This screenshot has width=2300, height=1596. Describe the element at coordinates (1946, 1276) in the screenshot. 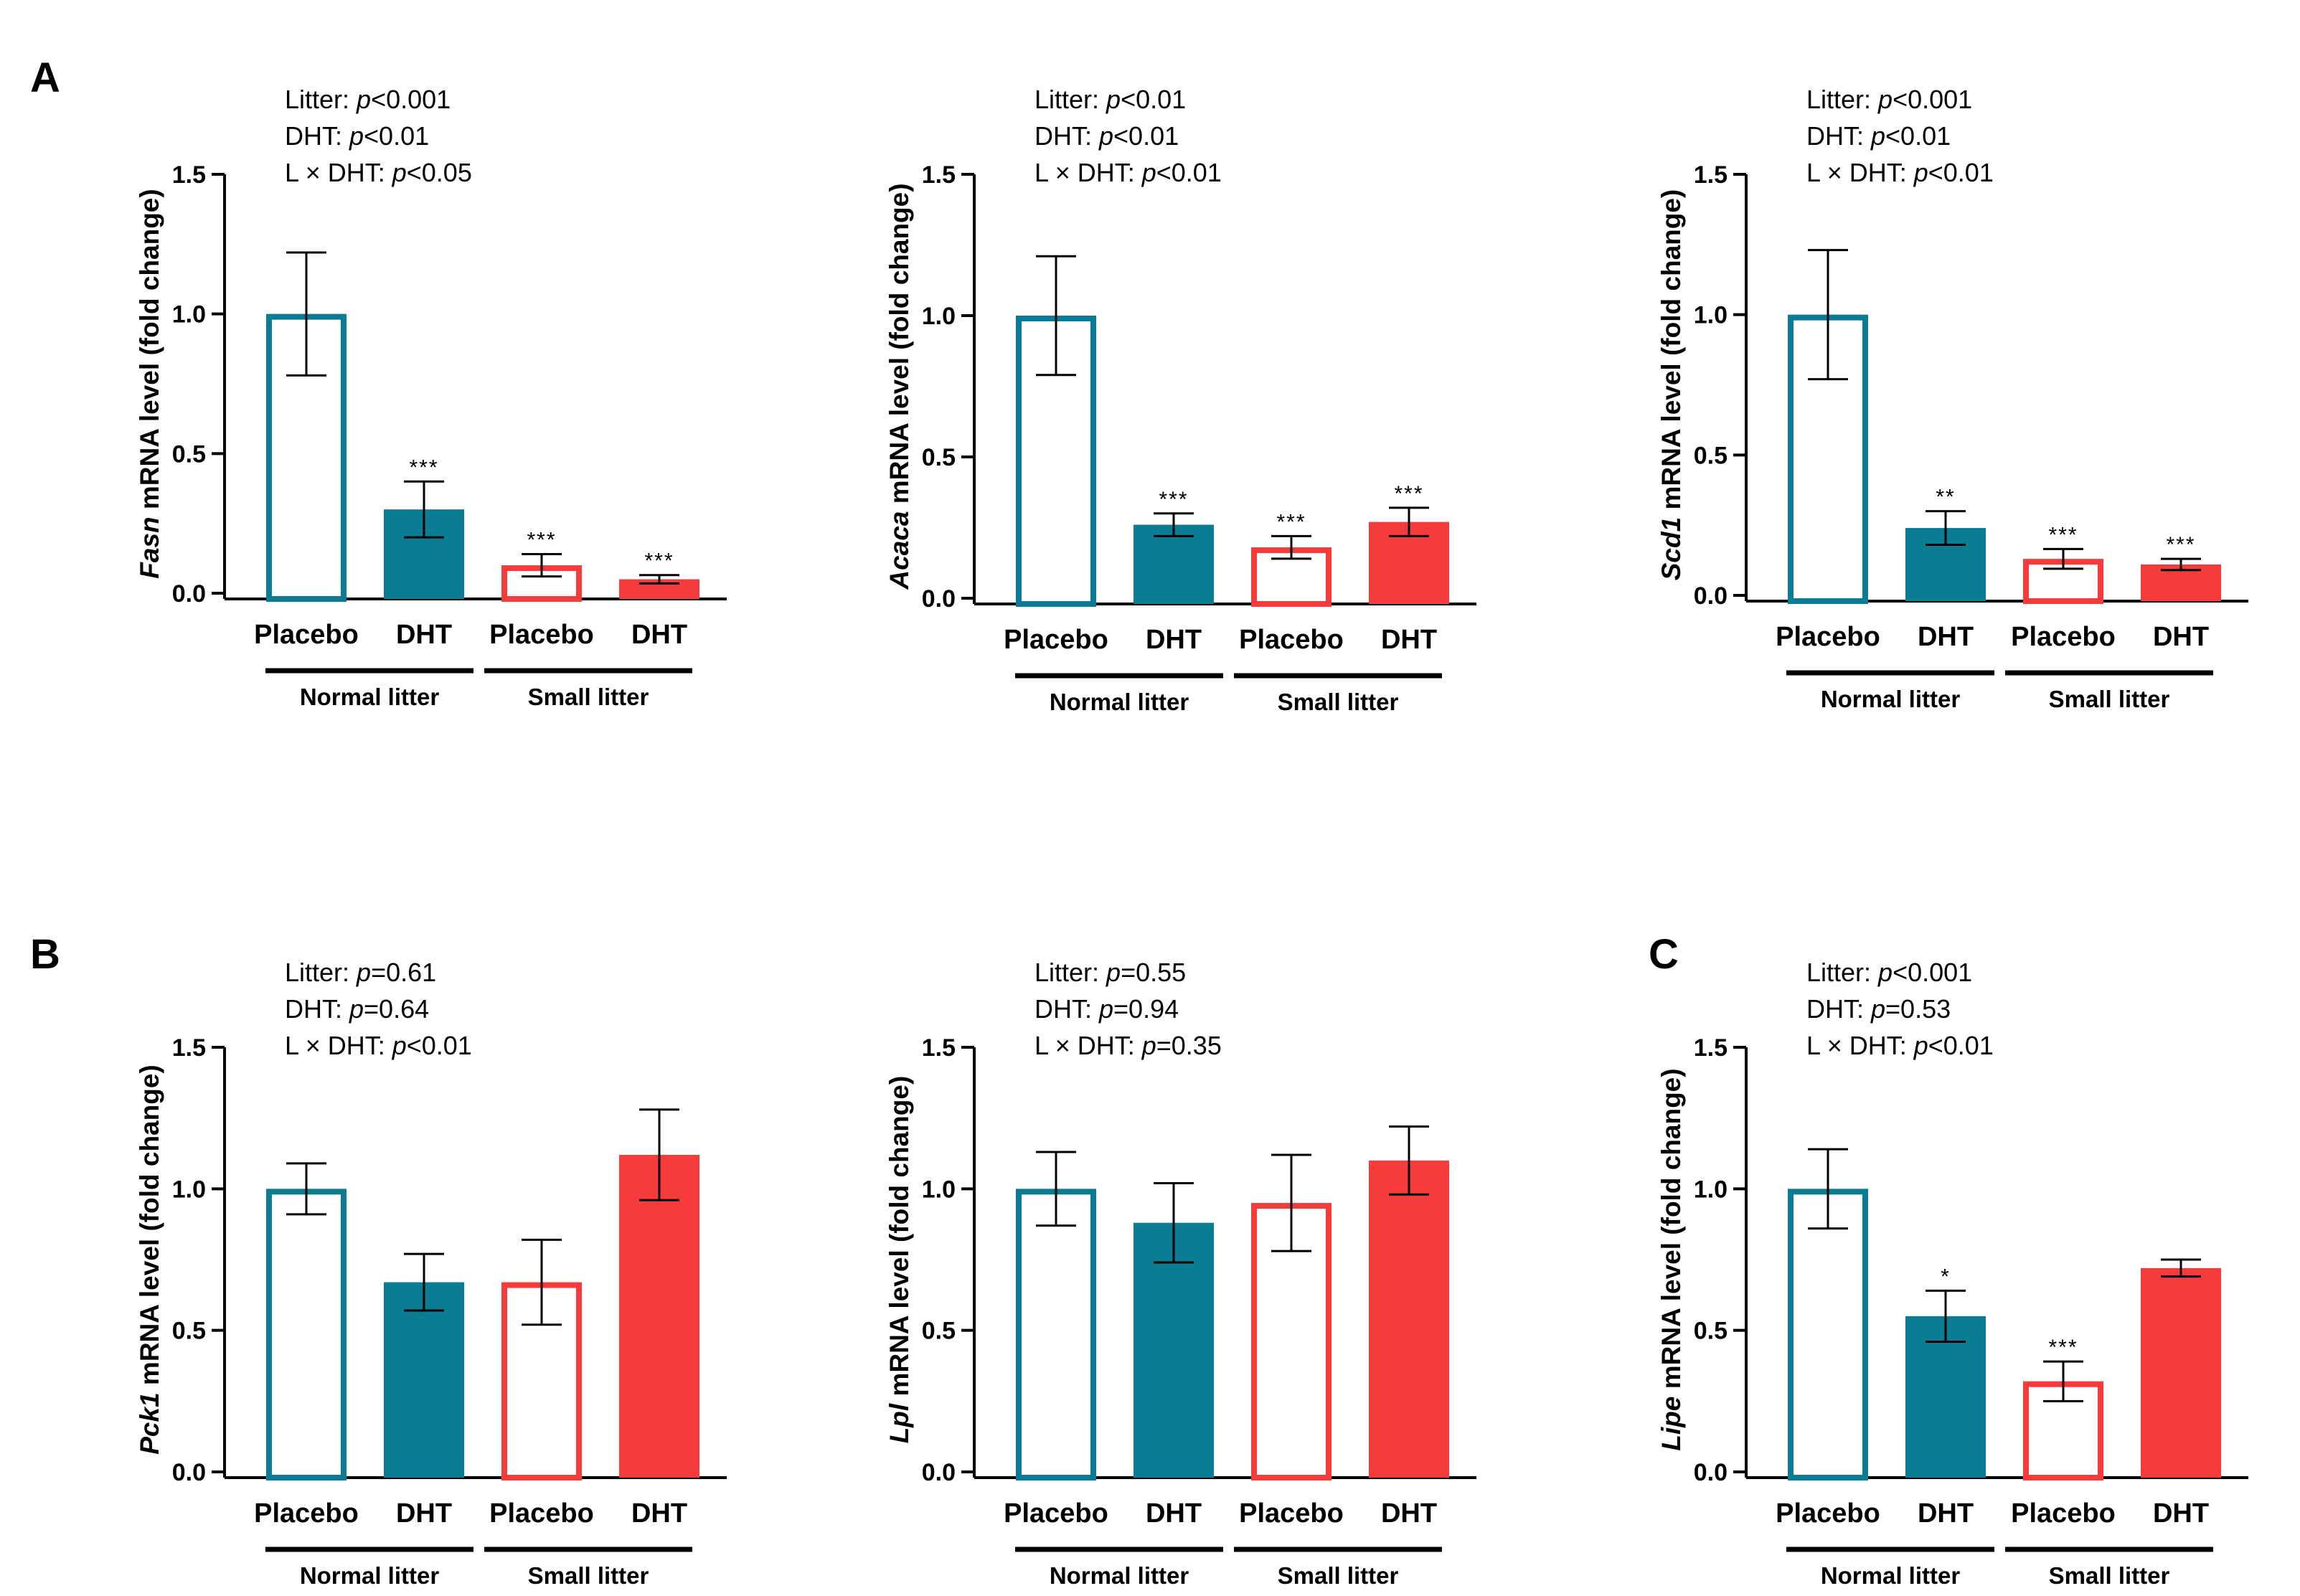

I see `significance-label: *` at that location.